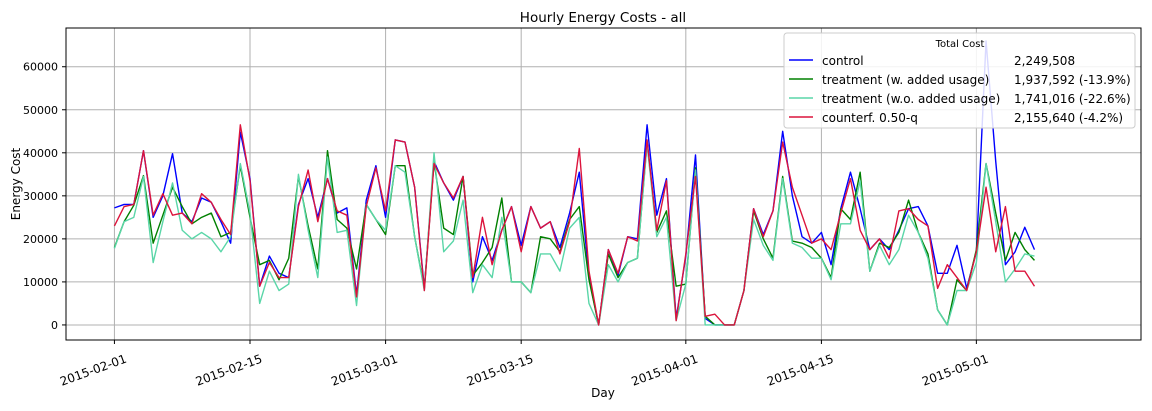  I want to click on x-tick-label: 2015-02-01, so click(93, 370).